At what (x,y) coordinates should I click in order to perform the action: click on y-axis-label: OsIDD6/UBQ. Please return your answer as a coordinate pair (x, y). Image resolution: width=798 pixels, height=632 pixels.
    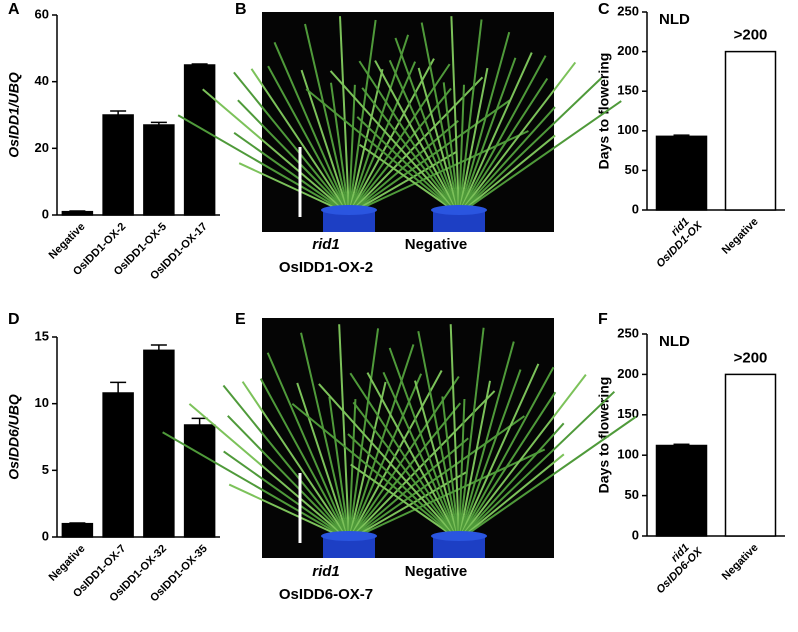
    Looking at the image, I should click on (14, 437).